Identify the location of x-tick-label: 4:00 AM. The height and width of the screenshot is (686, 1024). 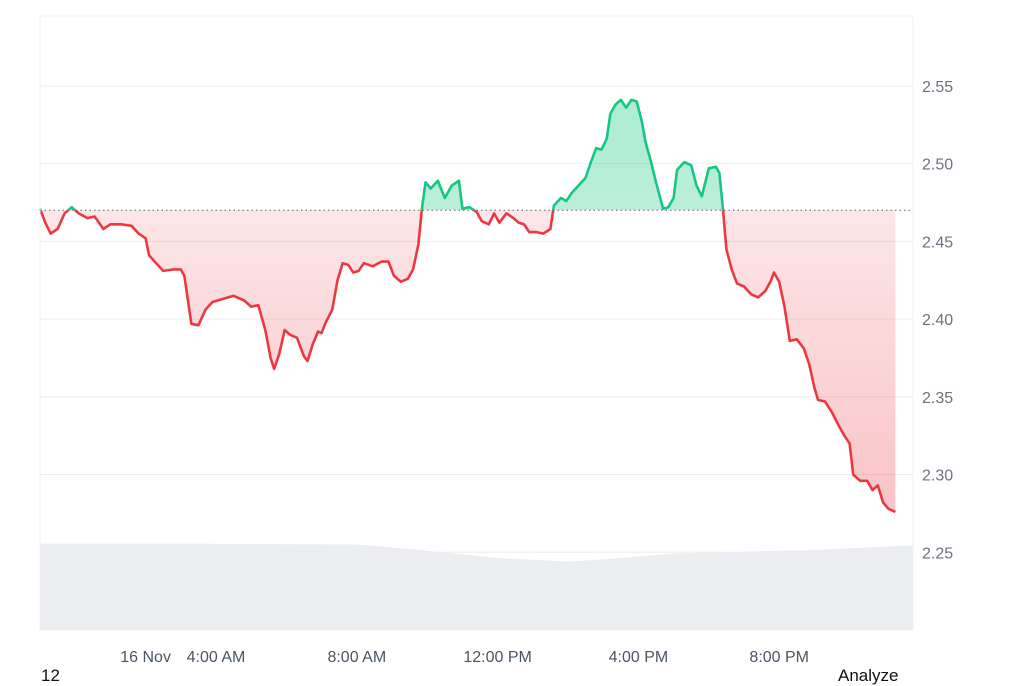
(216, 657).